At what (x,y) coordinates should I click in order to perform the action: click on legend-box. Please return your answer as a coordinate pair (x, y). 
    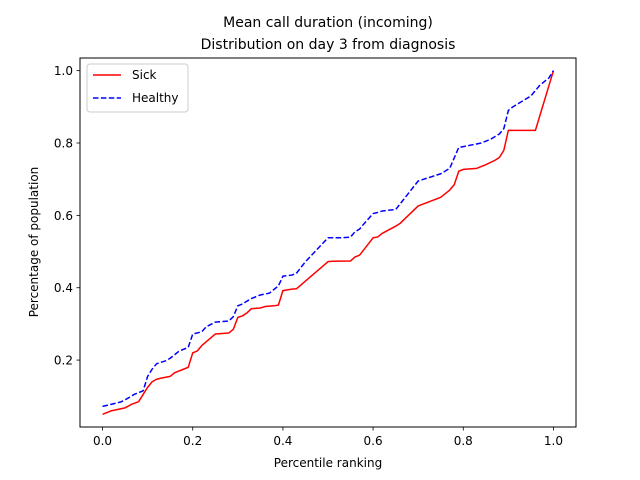
    Looking at the image, I should click on (137, 88).